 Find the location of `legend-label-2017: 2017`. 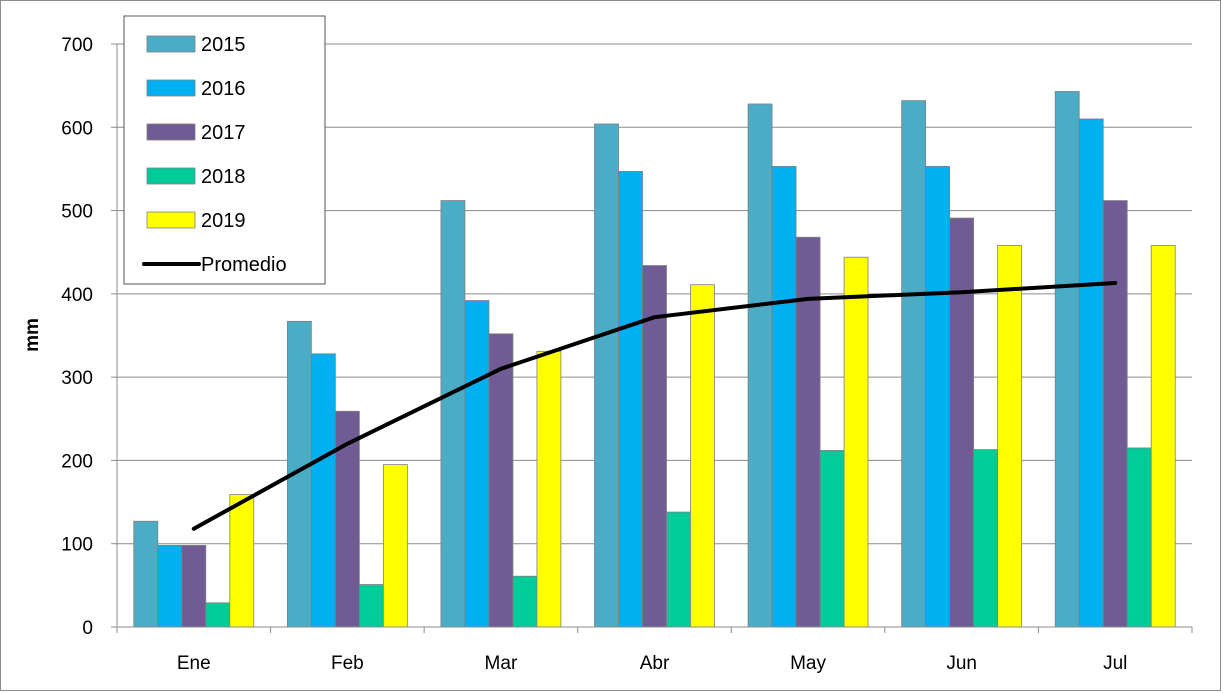

legend-label-2017: 2017 is located at coordinates (223, 133).